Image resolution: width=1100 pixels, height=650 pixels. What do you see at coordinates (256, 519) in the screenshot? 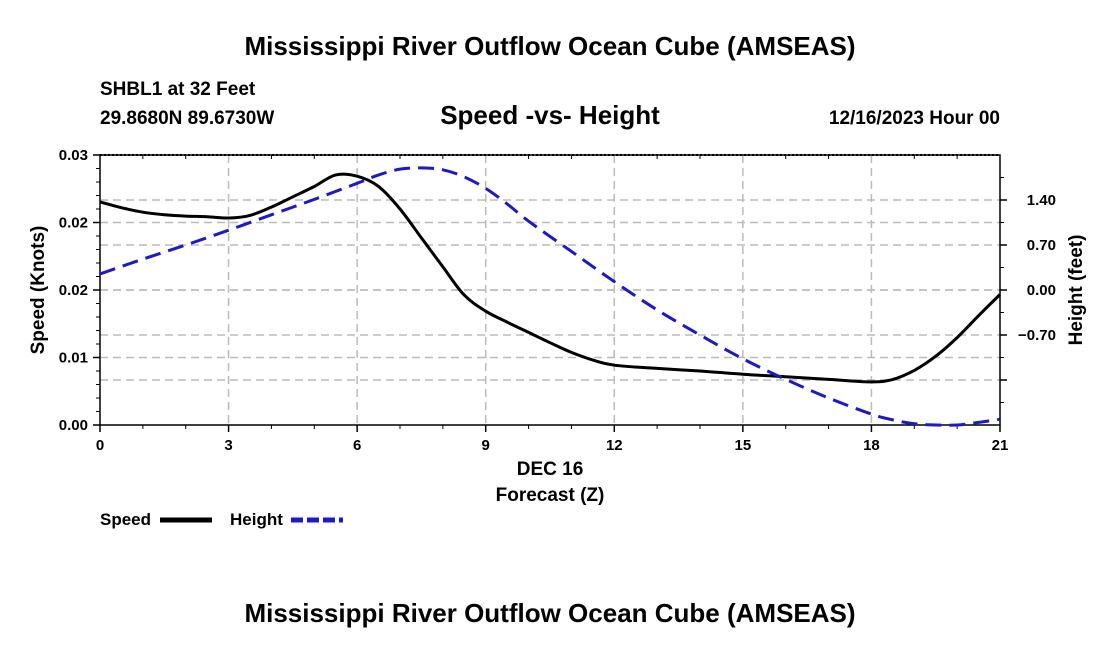
I see `legend-height-label: Height` at bounding box center [256, 519].